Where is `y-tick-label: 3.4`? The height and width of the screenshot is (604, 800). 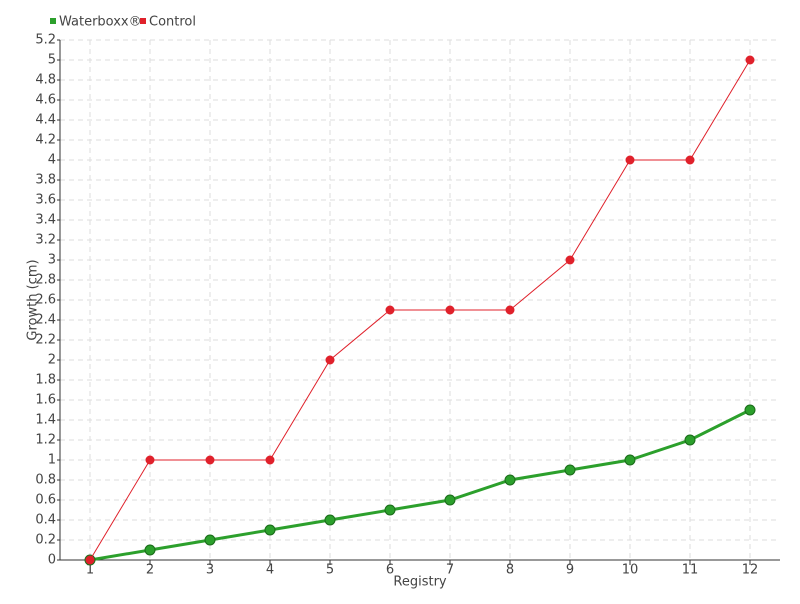
y-tick-label: 3.4 is located at coordinates (45, 220).